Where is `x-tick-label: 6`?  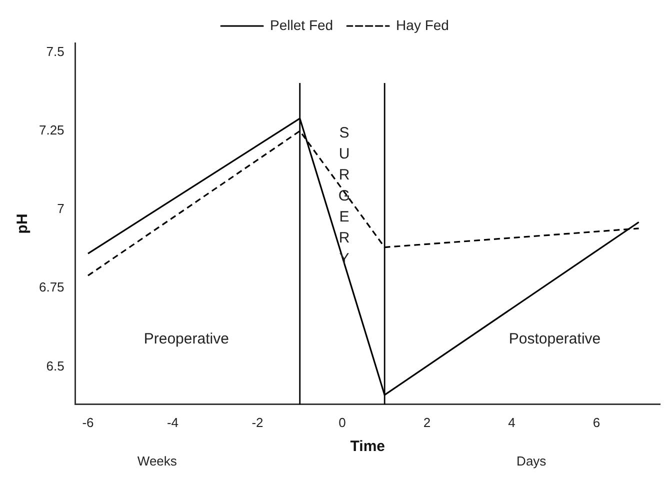 x-tick-label: 6 is located at coordinates (596, 422).